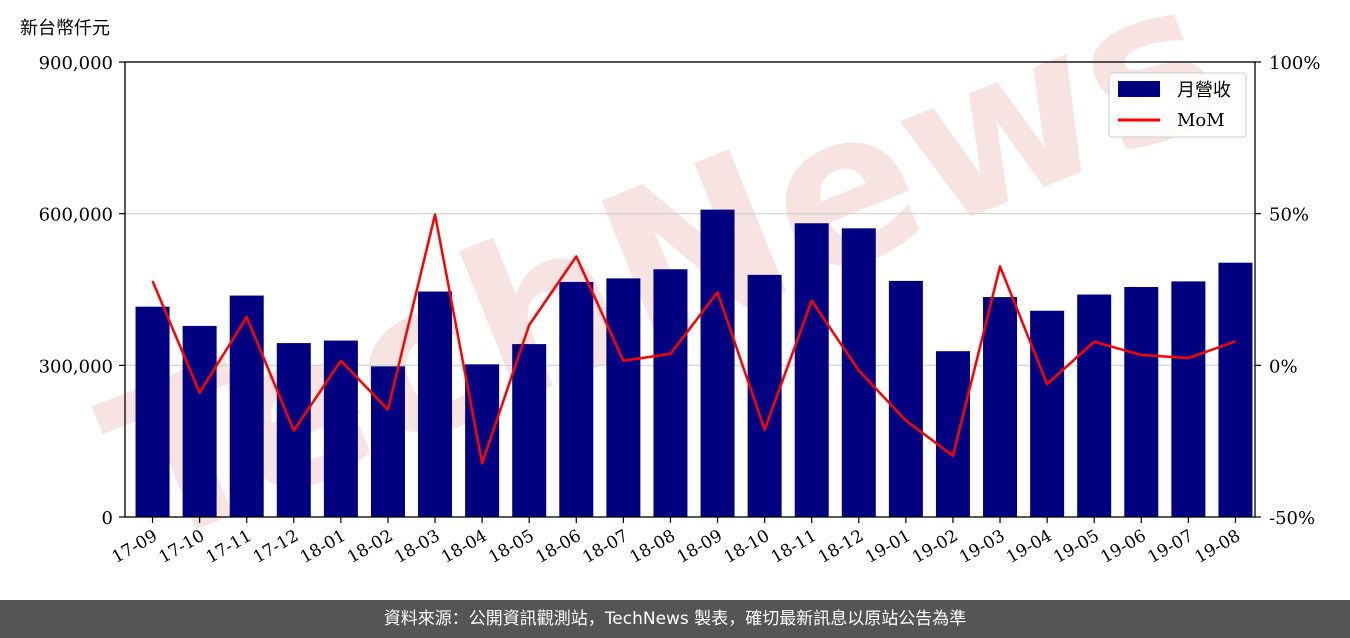  I want to click on left-tick-label: 900,000, so click(76, 63).